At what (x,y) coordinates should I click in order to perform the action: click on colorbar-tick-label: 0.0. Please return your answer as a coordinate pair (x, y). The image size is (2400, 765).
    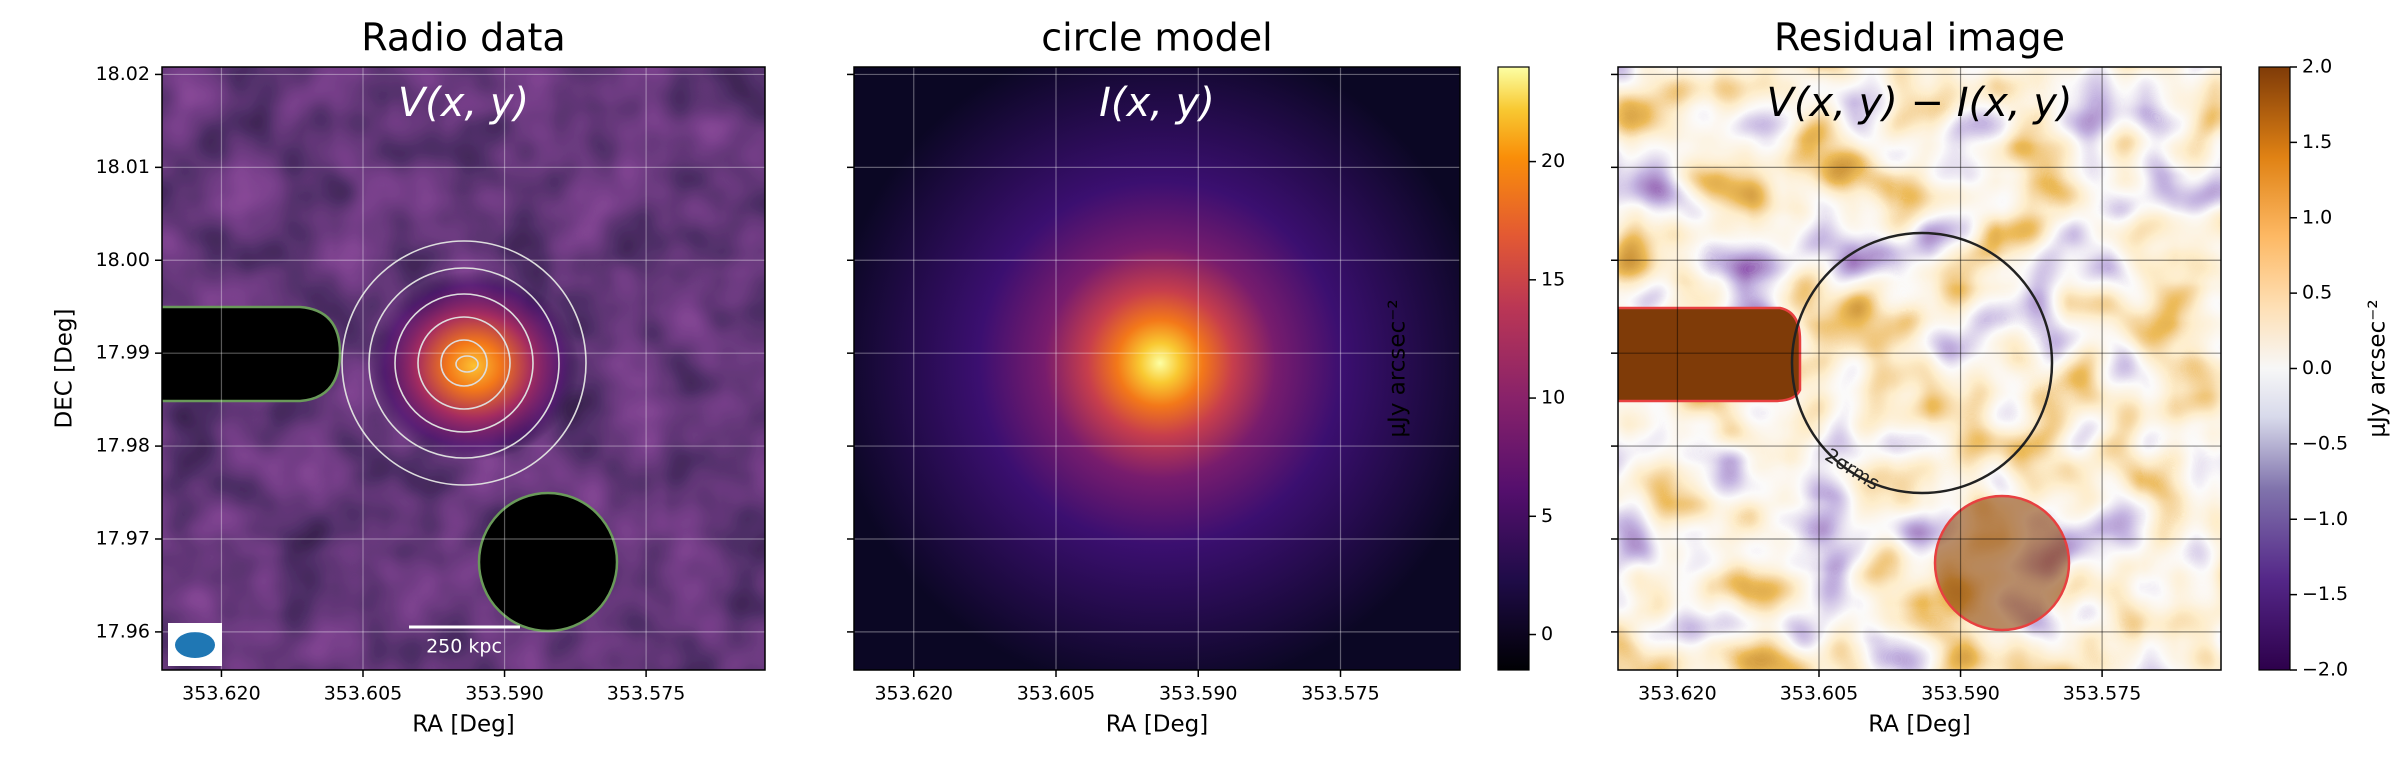
    Looking at the image, I should click on (2317, 368).